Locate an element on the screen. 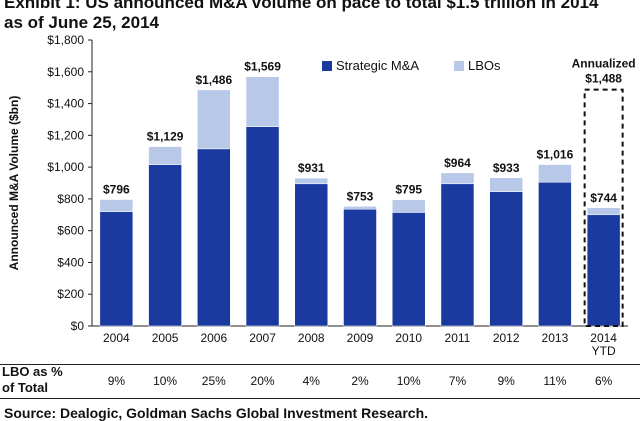  x-tick-label: YTD is located at coordinates (604, 351).